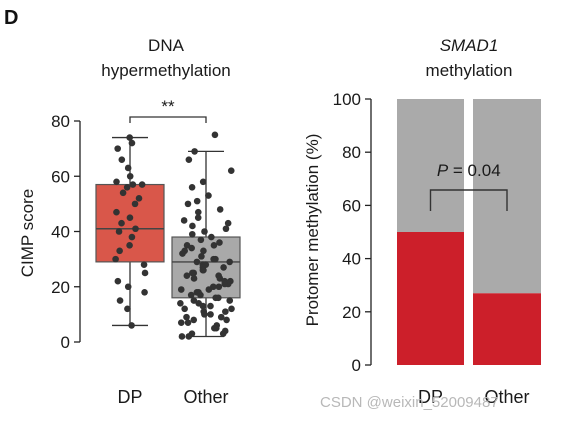 This screenshot has width=564, height=421. Describe the element at coordinates (351, 312) in the screenshot. I see `right-y-tick-label: 20` at that location.